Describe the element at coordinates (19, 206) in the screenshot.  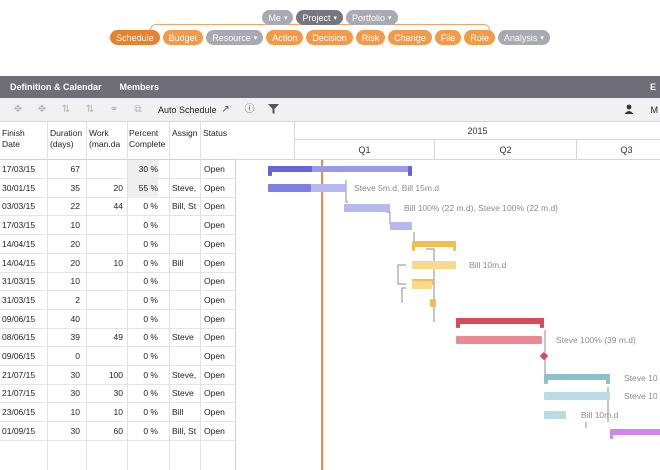
I see `cell-finish: 03/03/15` at that location.